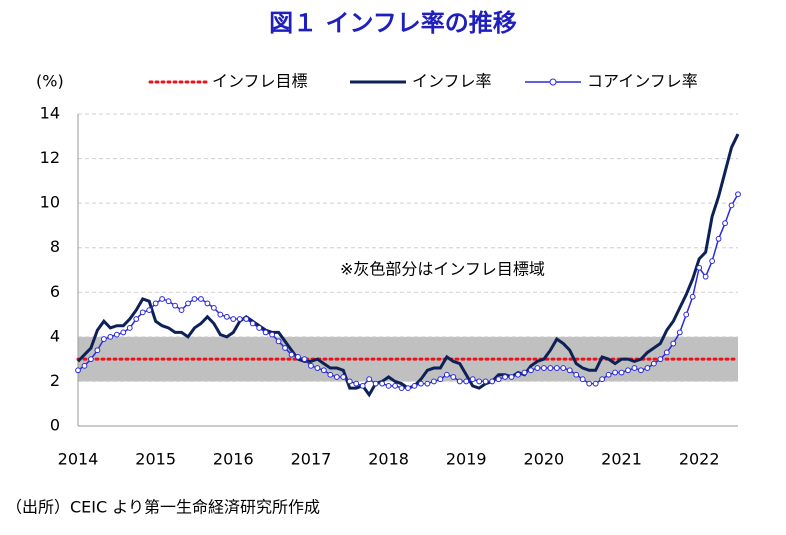 The width and height of the screenshot is (786, 535). Describe the element at coordinates (621, 459) in the screenshot. I see `x-tick-label: 2021` at that location.